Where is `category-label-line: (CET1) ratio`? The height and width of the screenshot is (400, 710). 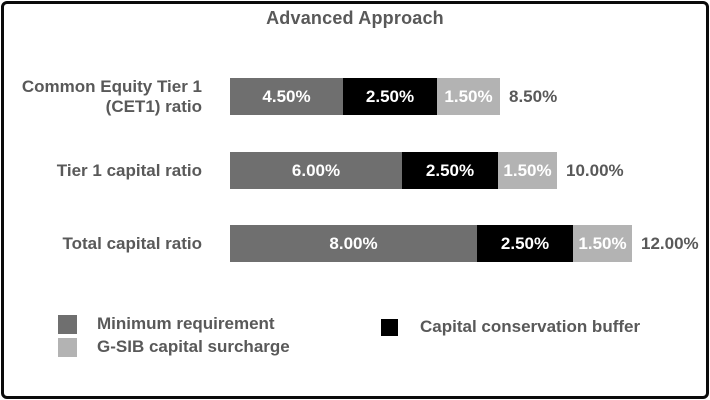 category-label-line: (CET1) ratio is located at coordinates (153, 106).